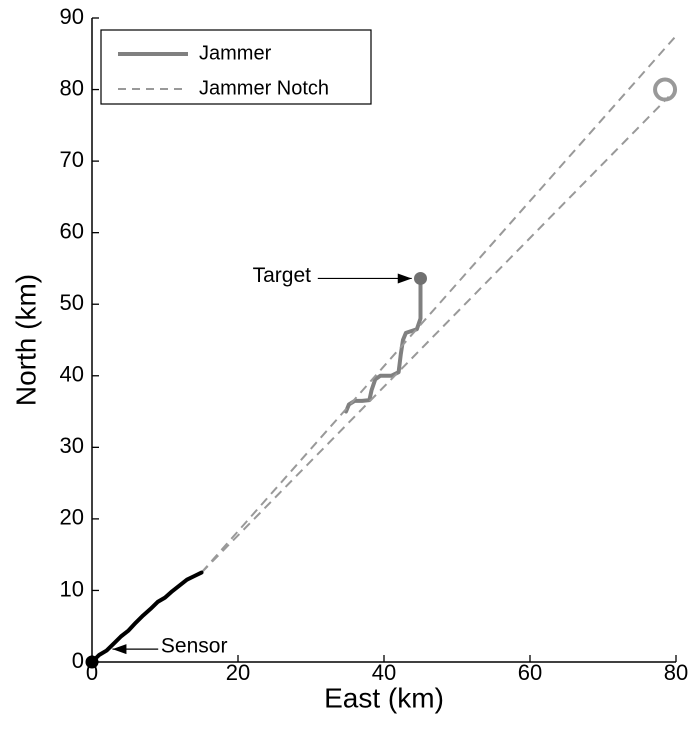 The image size is (689, 733). Describe the element at coordinates (665, 89) in the screenshot. I see `end-ring-marker` at that location.